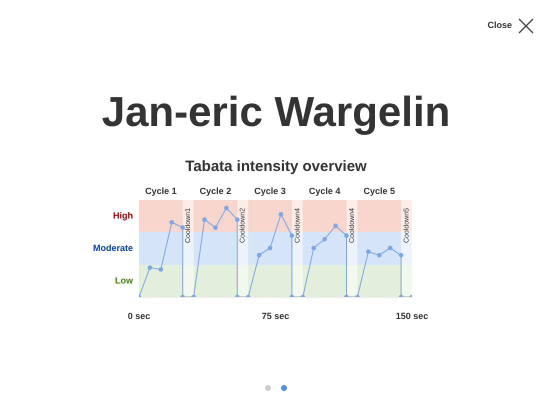 Image resolution: width=552 pixels, height=414 pixels. I want to click on x-tick-label: 0 sec, so click(139, 315).